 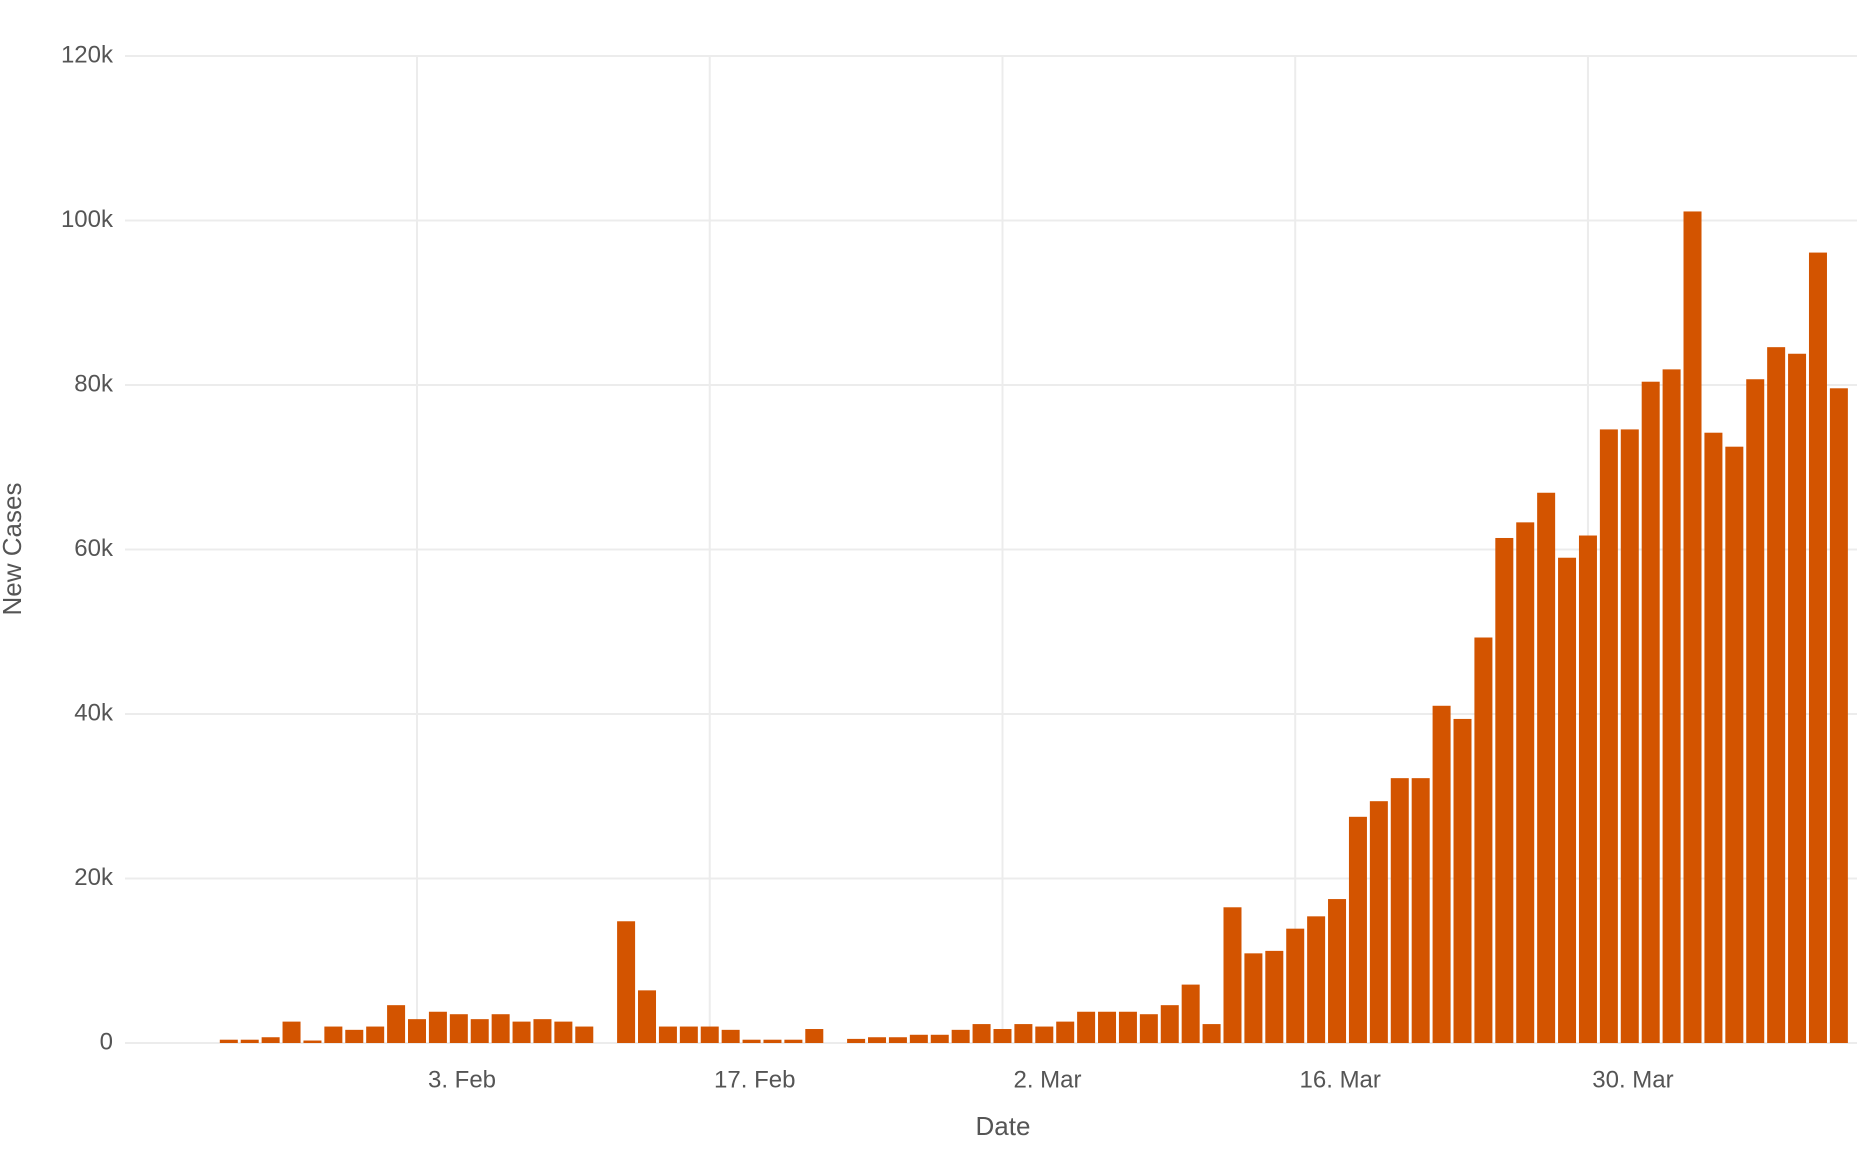 I want to click on y-tick-label: 80k, so click(x=94, y=383).